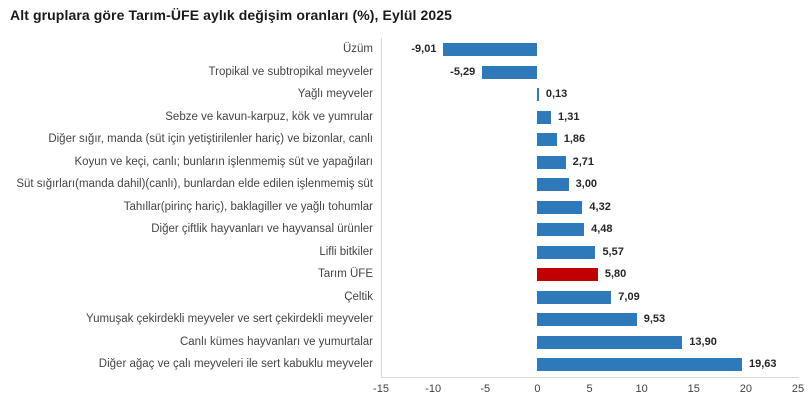  What do you see at coordinates (381, 389) in the screenshot?
I see `x-tick-label: -15` at bounding box center [381, 389].